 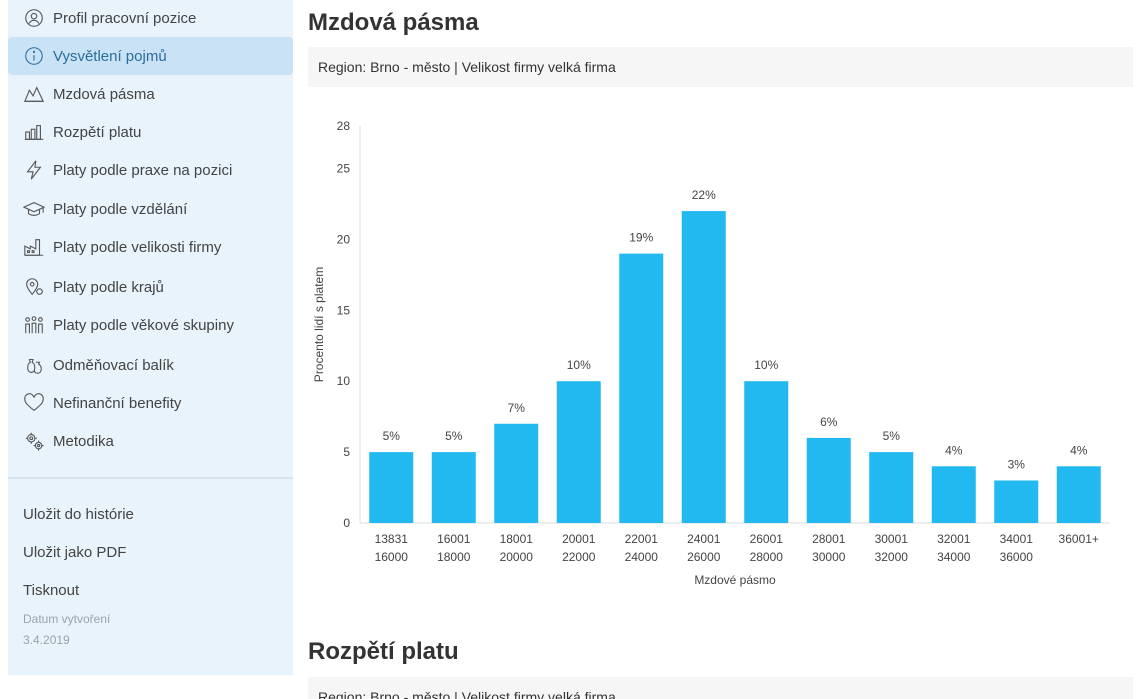 I want to click on sidebar-item-label: Profil pracovní pozice, so click(x=125, y=18).